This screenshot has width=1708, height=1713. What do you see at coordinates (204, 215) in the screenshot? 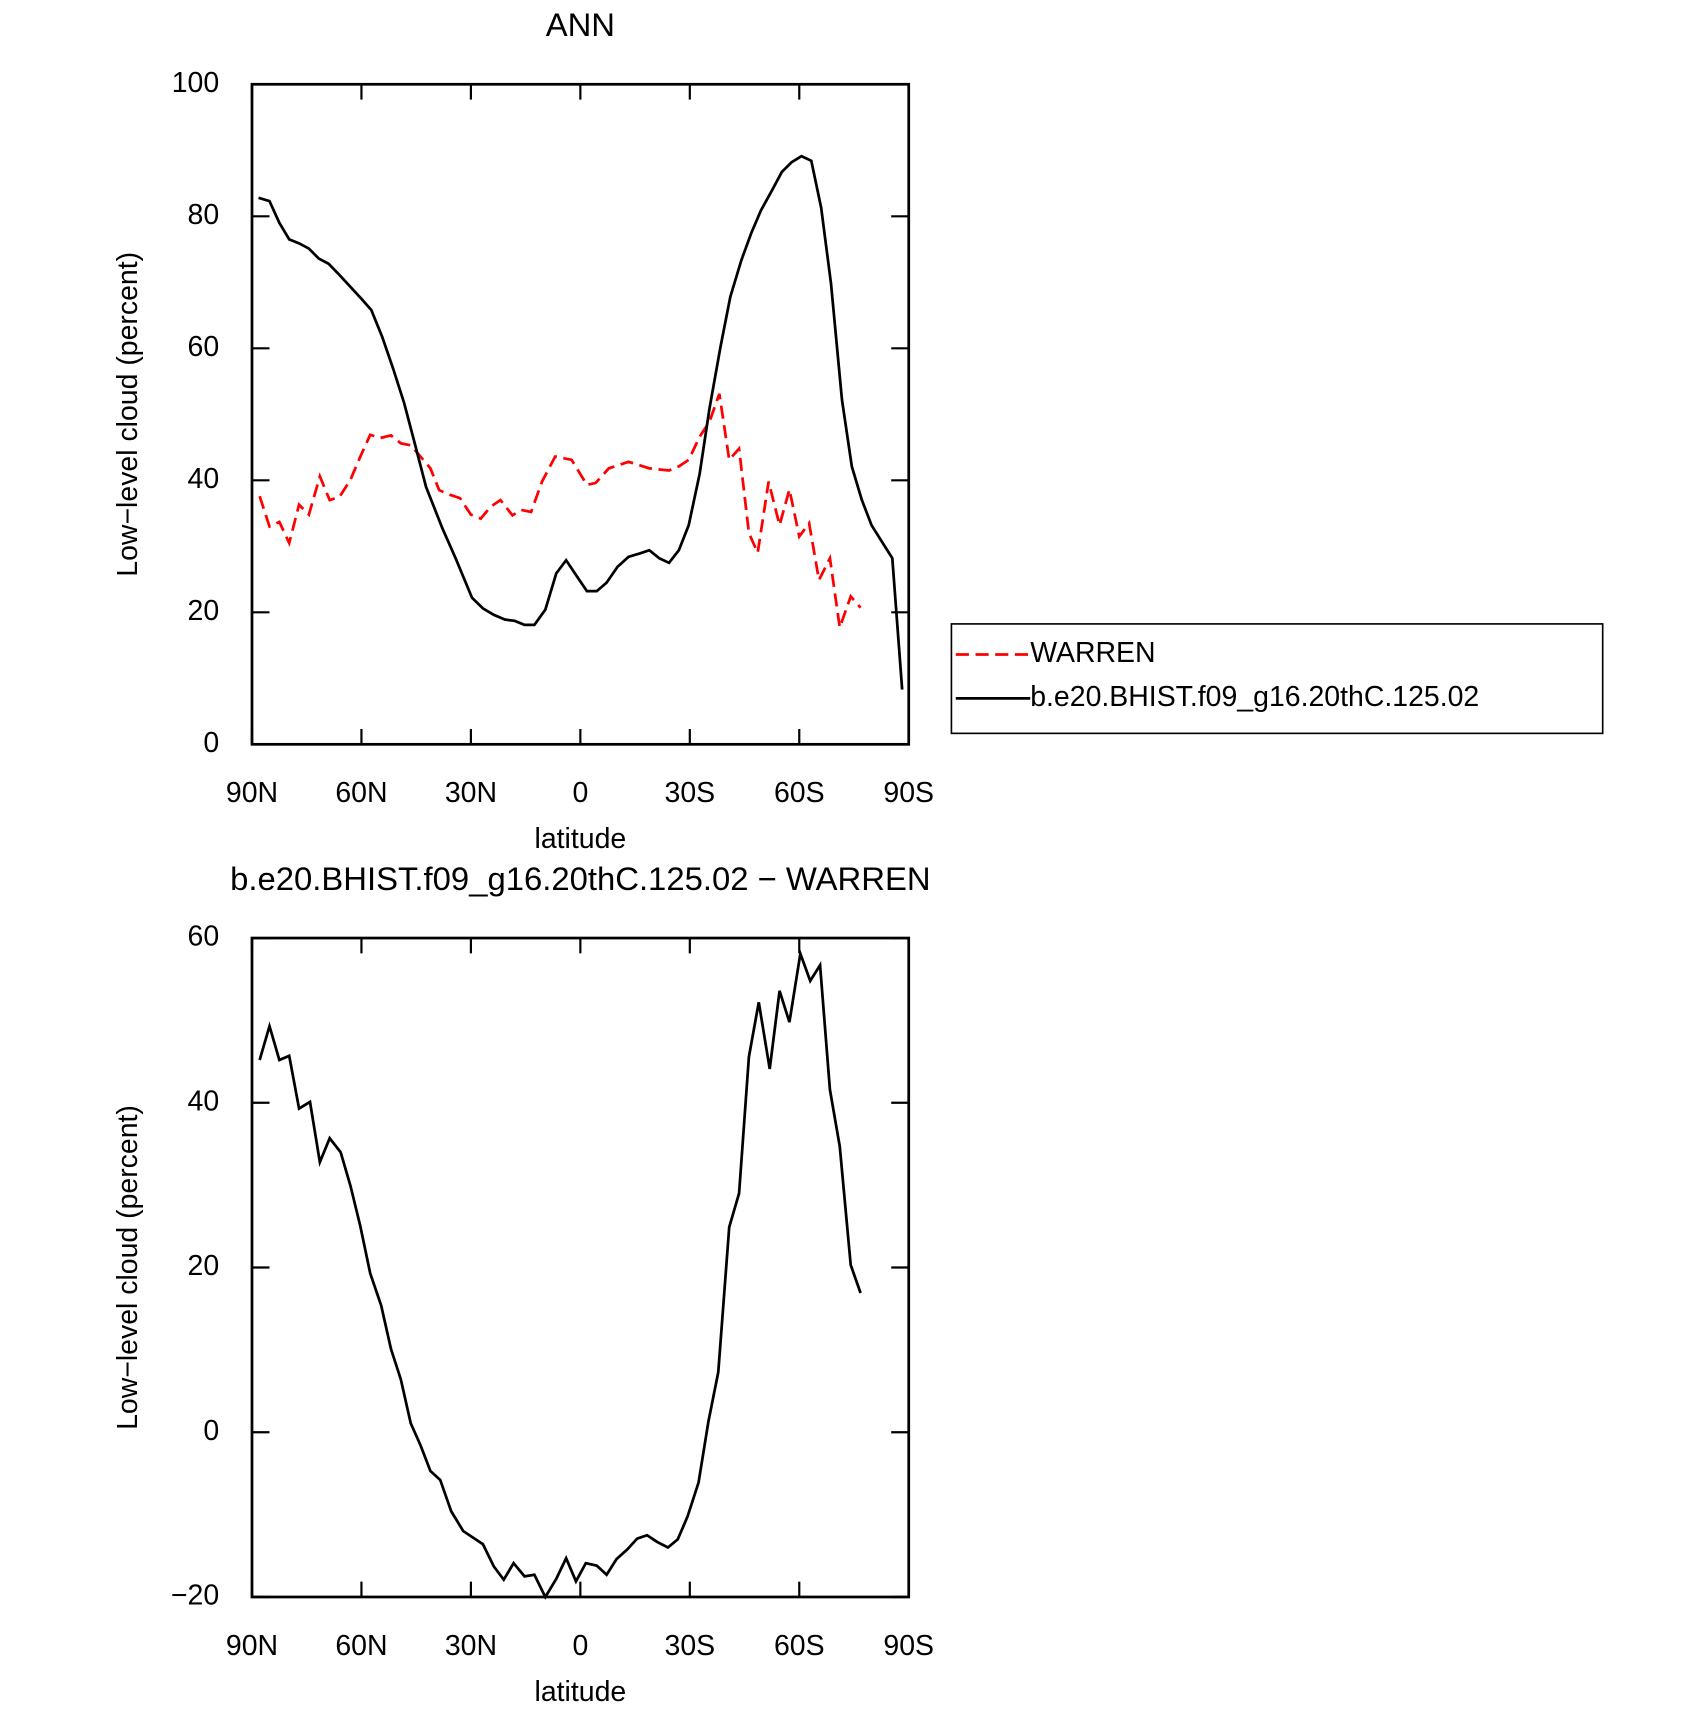
I see `y-tick-label: 80` at bounding box center [204, 215].